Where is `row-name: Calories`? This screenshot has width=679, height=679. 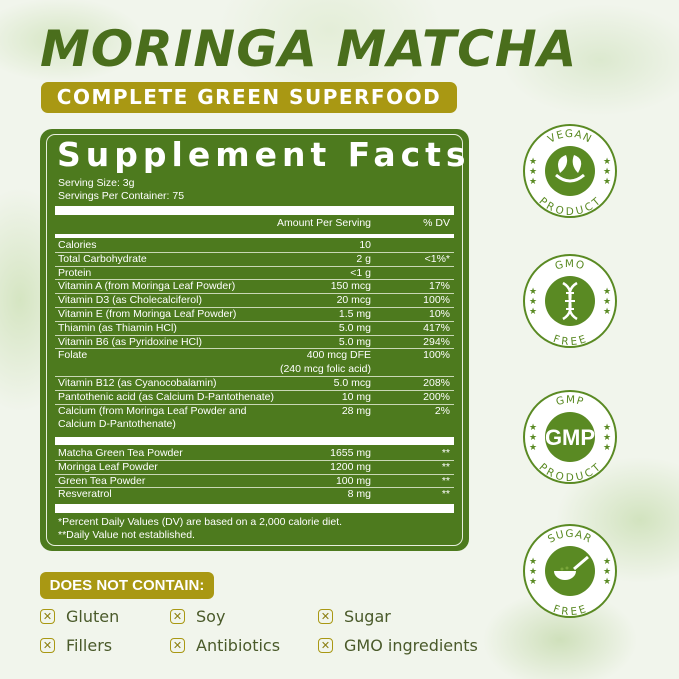 row-name: Calories is located at coordinates (77, 245).